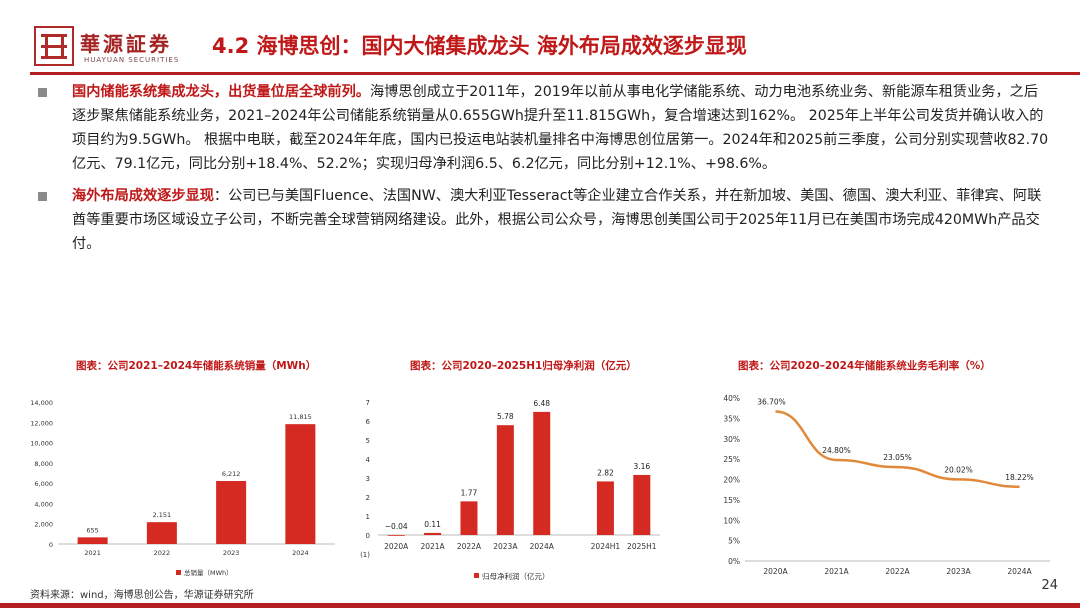 This screenshot has height=608, width=1080. Describe the element at coordinates (731, 500) in the screenshot. I see `y-tick-label: 15%` at that location.